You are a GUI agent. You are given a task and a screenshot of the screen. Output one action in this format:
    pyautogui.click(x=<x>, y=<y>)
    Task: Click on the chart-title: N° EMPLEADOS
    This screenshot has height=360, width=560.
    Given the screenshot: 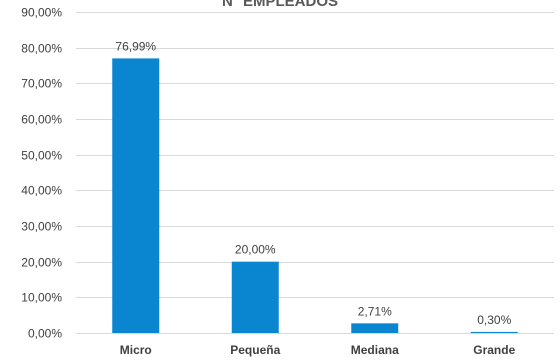 What is the action you would take?
    pyautogui.click(x=280, y=5)
    